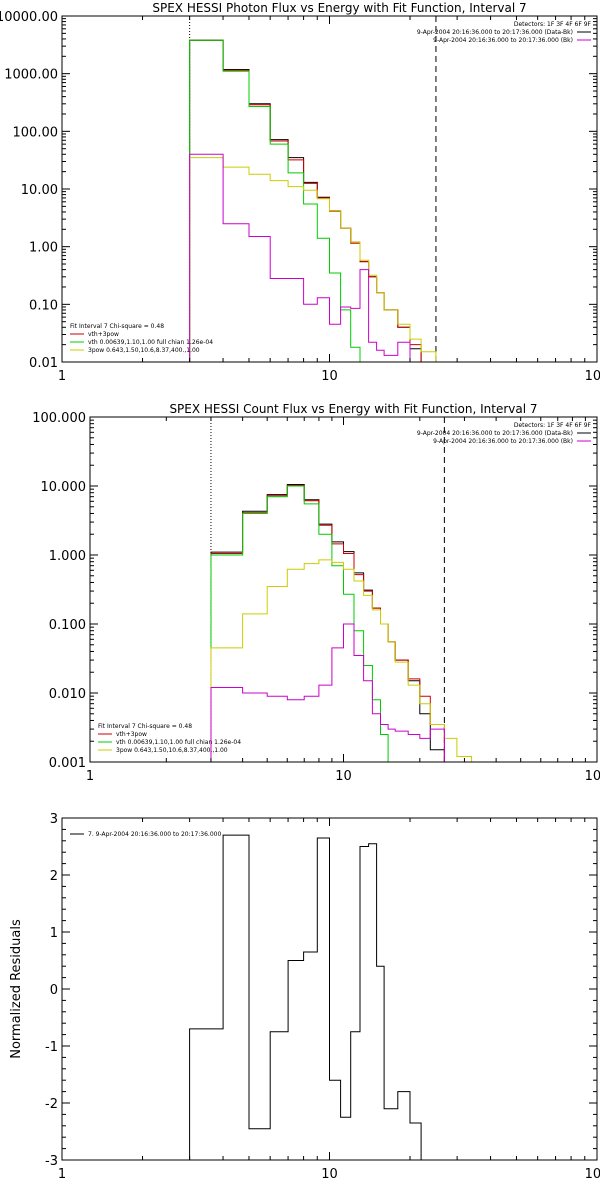 This screenshot has height=1200, width=600. Describe the element at coordinates (29, 17) in the screenshot. I see `y-tick-label: 10000.00` at that location.